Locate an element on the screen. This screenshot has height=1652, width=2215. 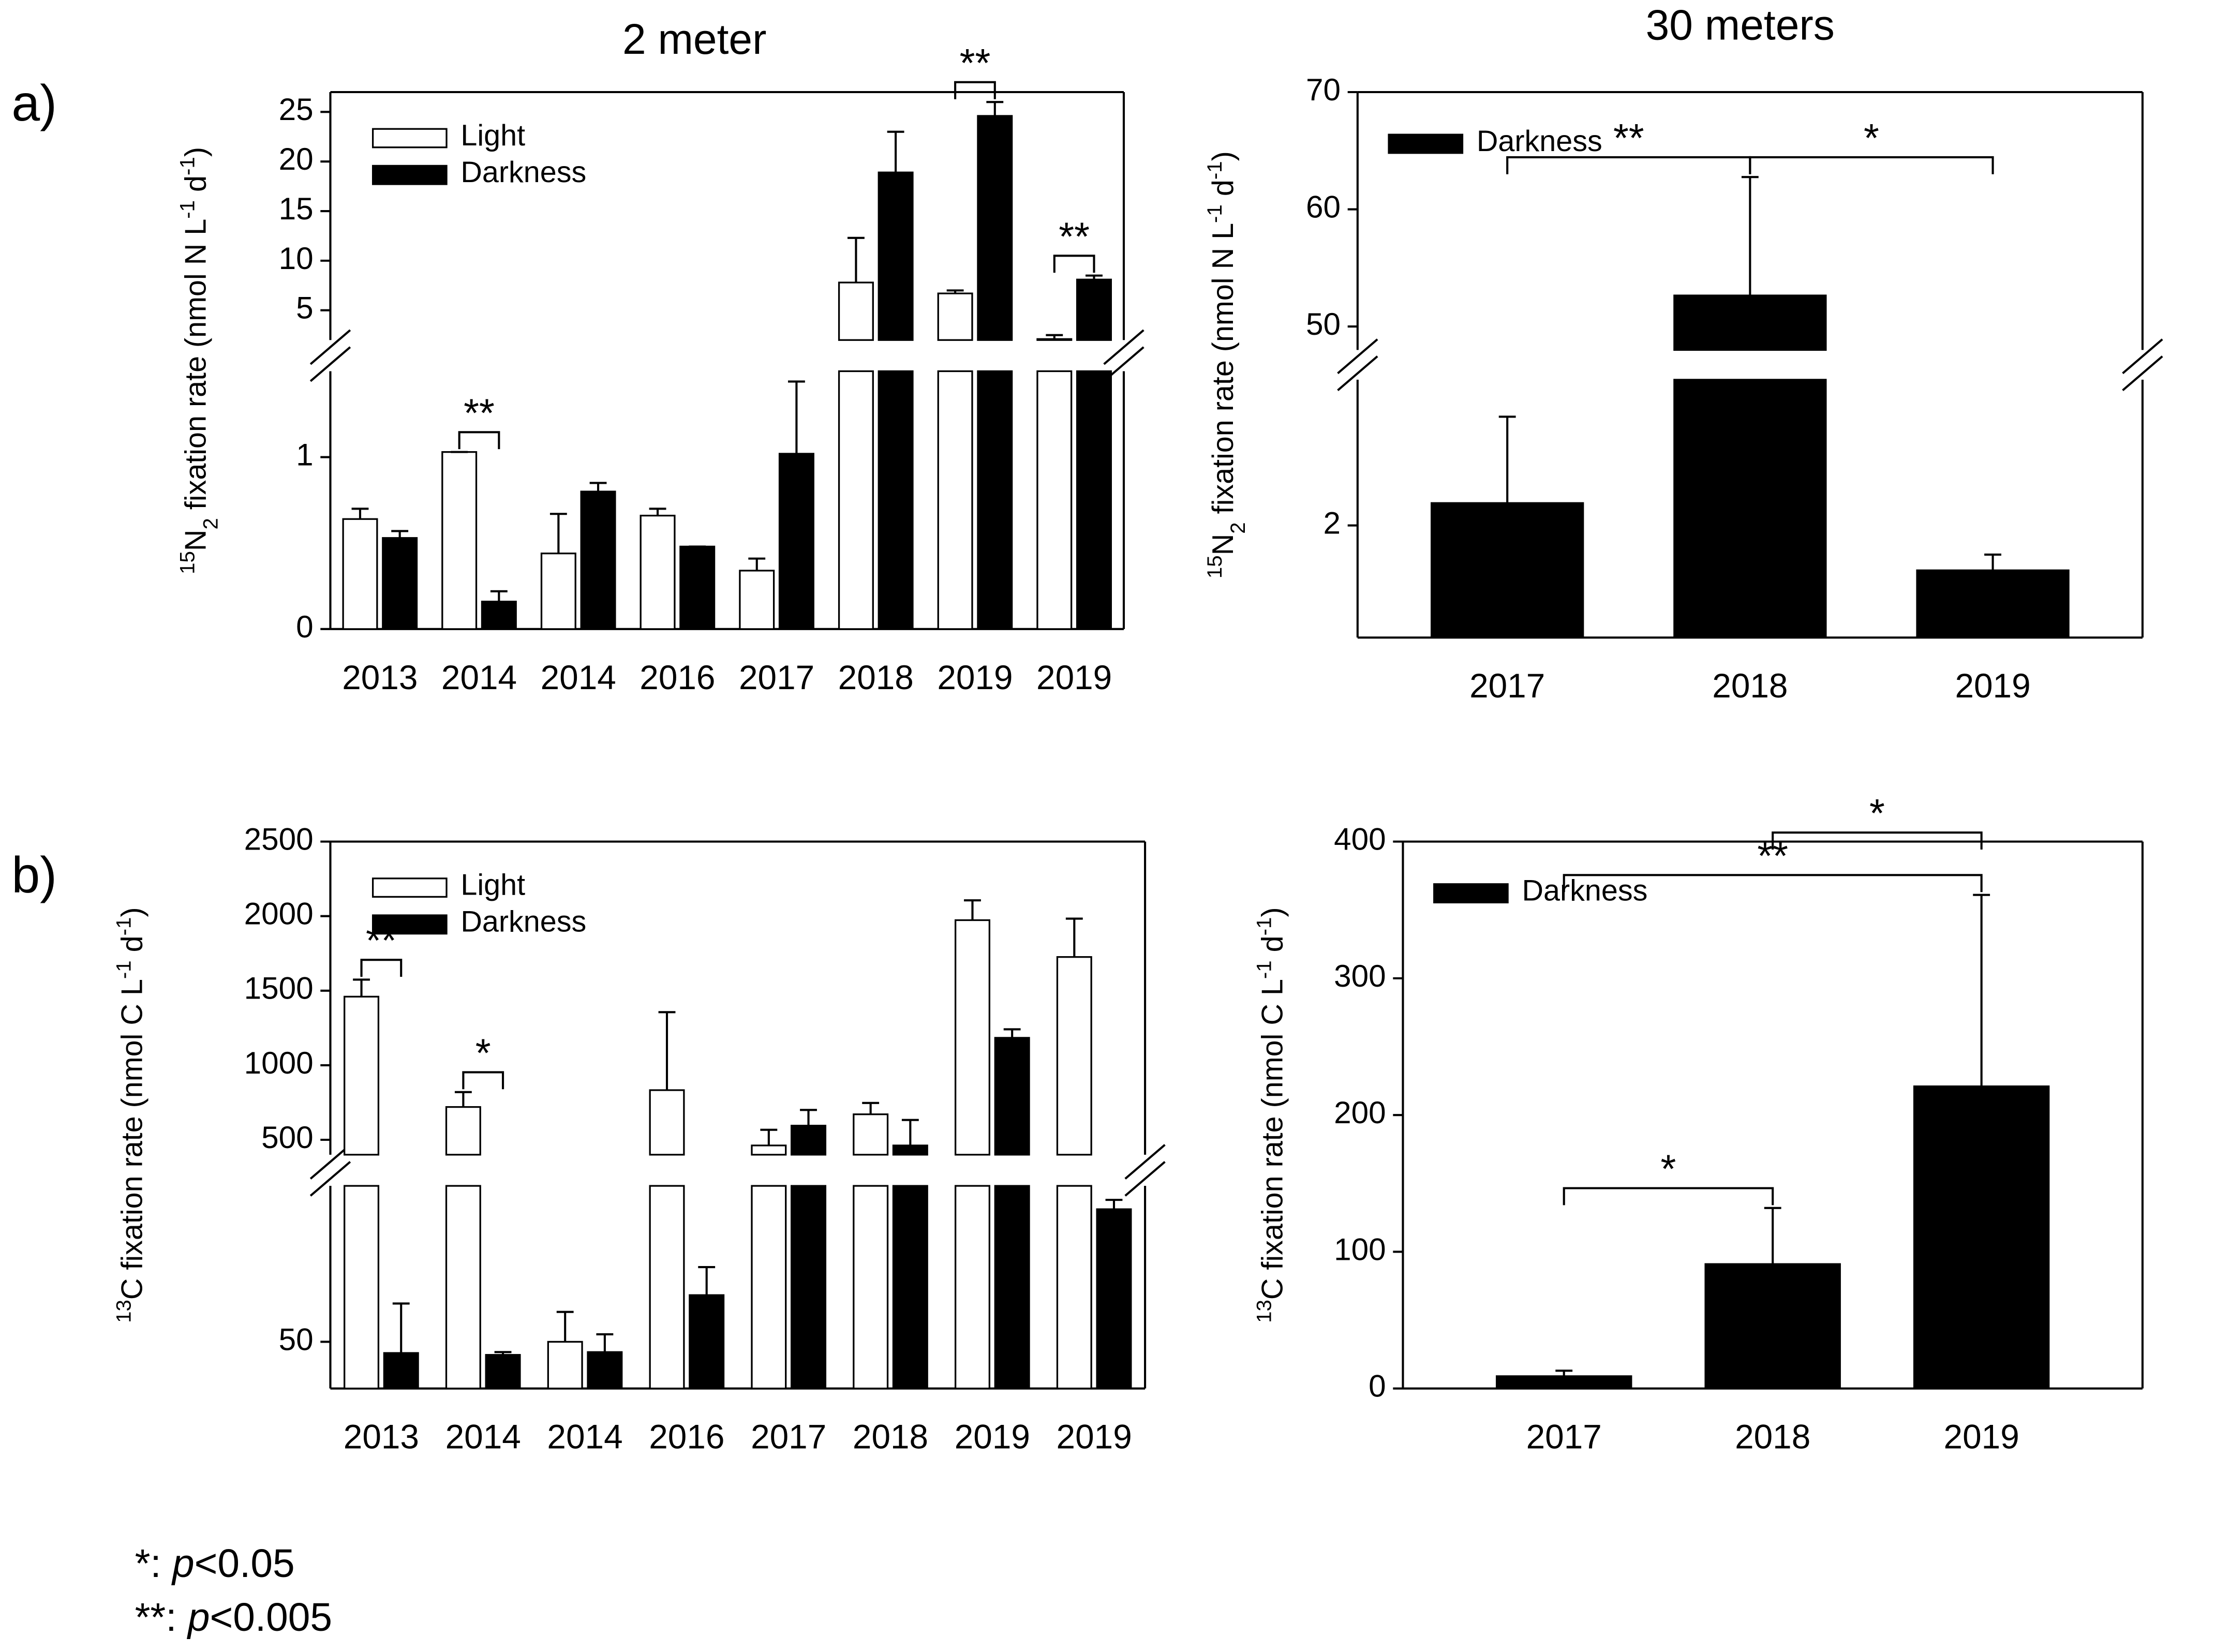
y-tick-label: 1500 is located at coordinates (279, 989).